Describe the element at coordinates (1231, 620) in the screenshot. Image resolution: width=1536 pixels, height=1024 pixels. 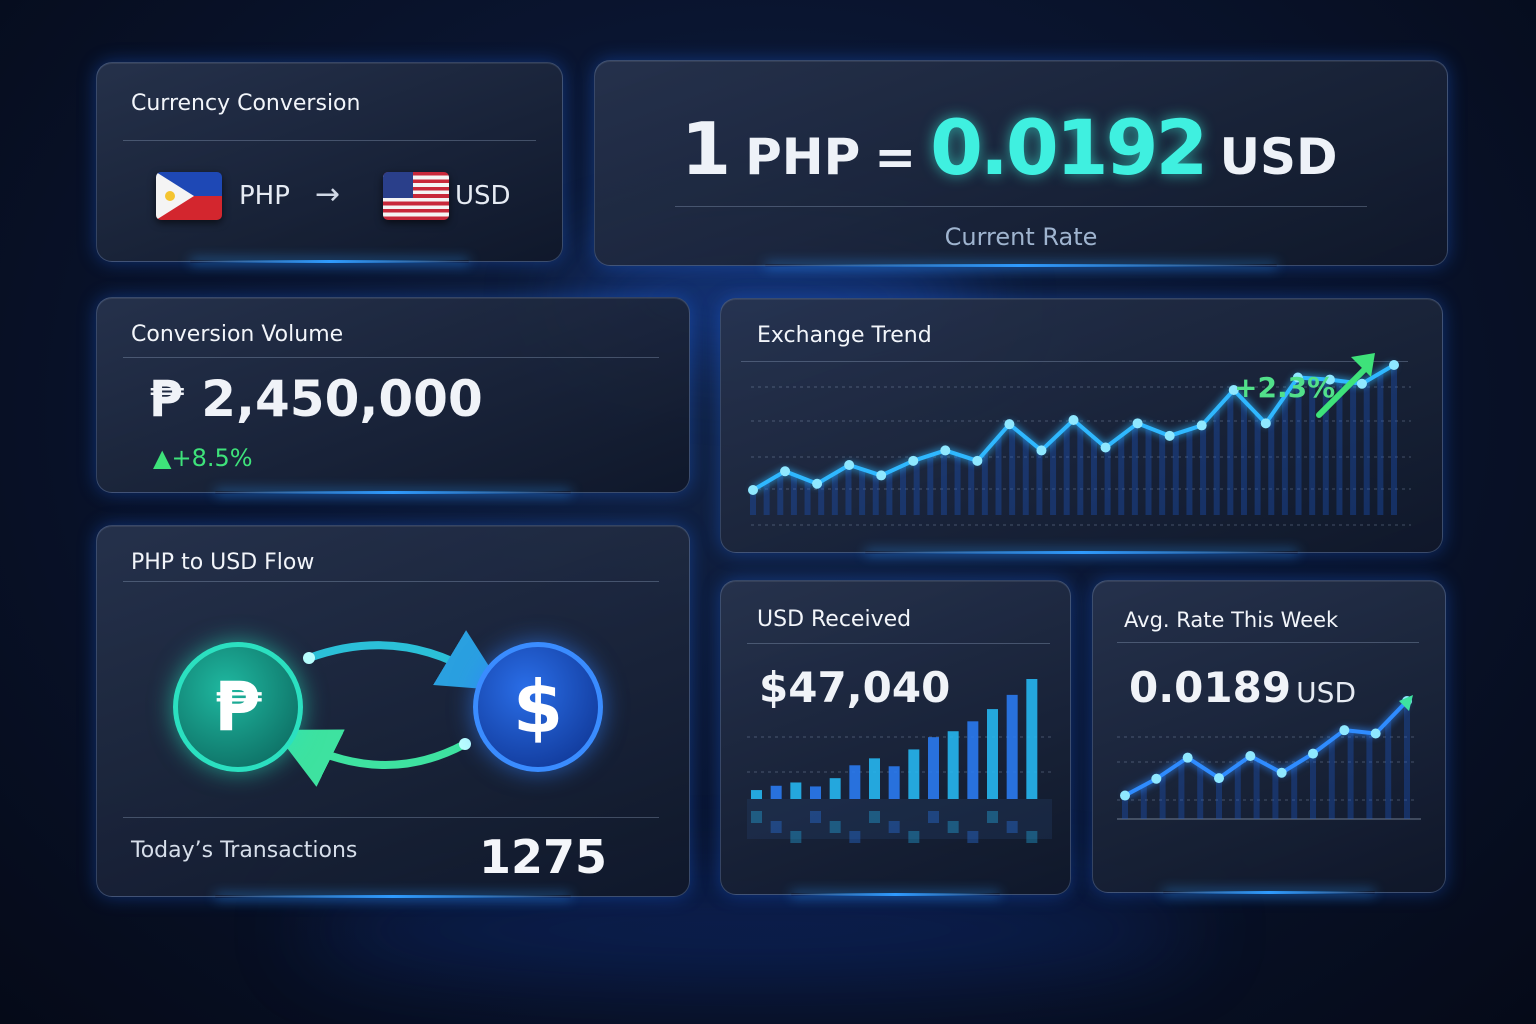
I see `card-title: Avg. Rate This Week` at that location.